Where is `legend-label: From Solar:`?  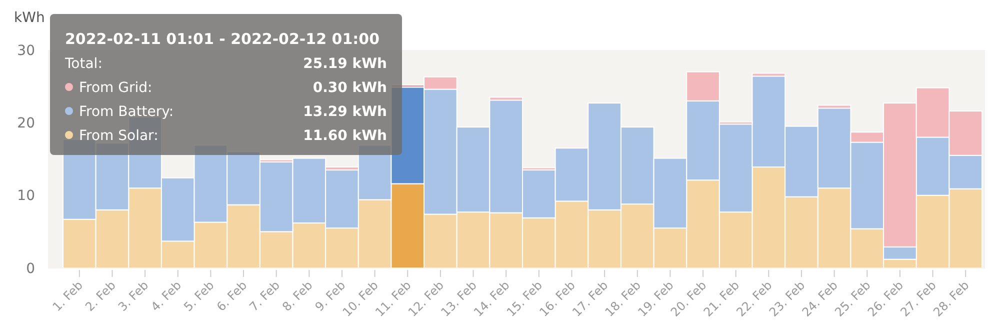 legend-label: From Solar: is located at coordinates (118, 136).